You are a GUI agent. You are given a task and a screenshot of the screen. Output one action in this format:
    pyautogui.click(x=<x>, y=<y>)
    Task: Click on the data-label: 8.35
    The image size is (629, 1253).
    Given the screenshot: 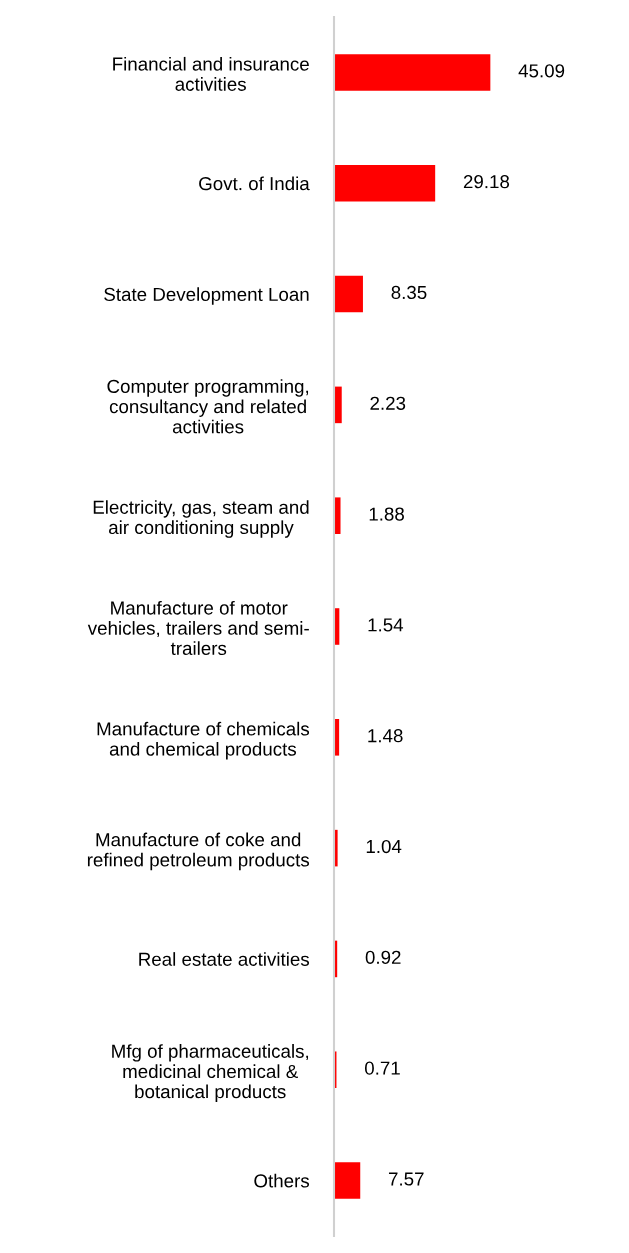 What is the action you would take?
    pyautogui.click(x=409, y=292)
    